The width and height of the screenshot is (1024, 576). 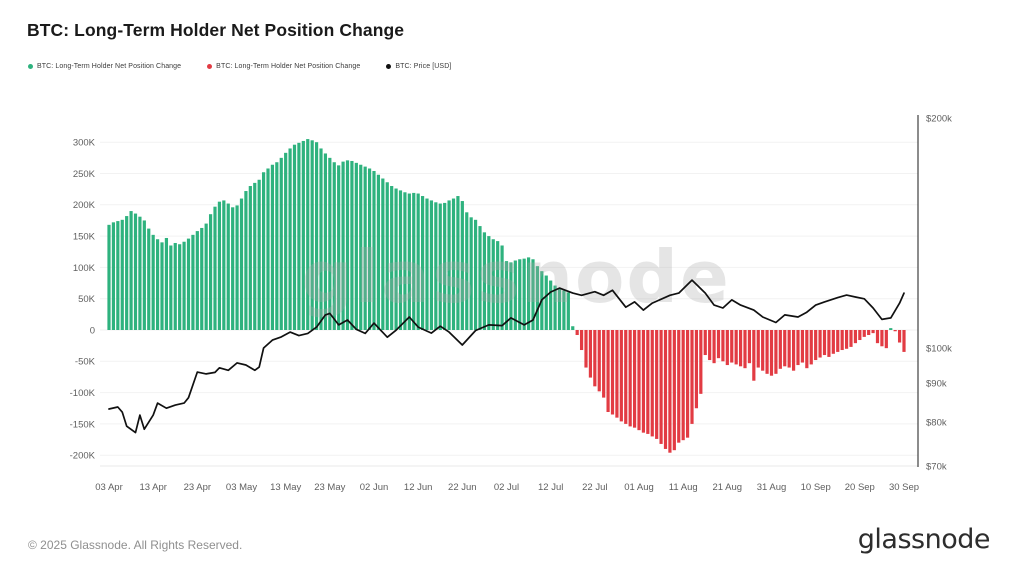 I want to click on svg-text: 0, so click(x=92, y=330).